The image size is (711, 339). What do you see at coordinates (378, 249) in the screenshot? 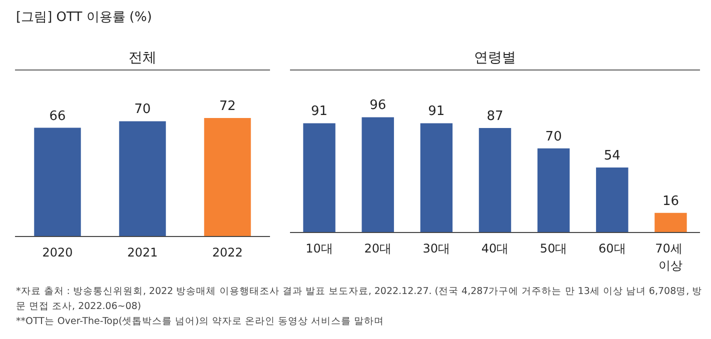
I see `x-tick-label: 20대` at bounding box center [378, 249].